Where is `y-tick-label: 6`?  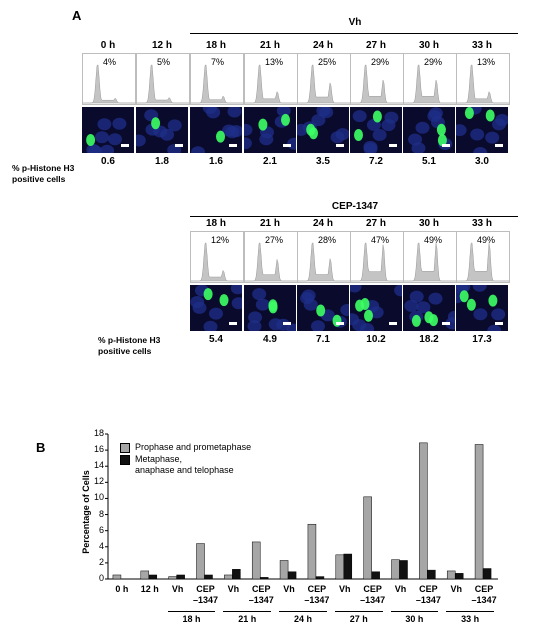
y-tick-label: 6 is located at coordinates (101, 529).